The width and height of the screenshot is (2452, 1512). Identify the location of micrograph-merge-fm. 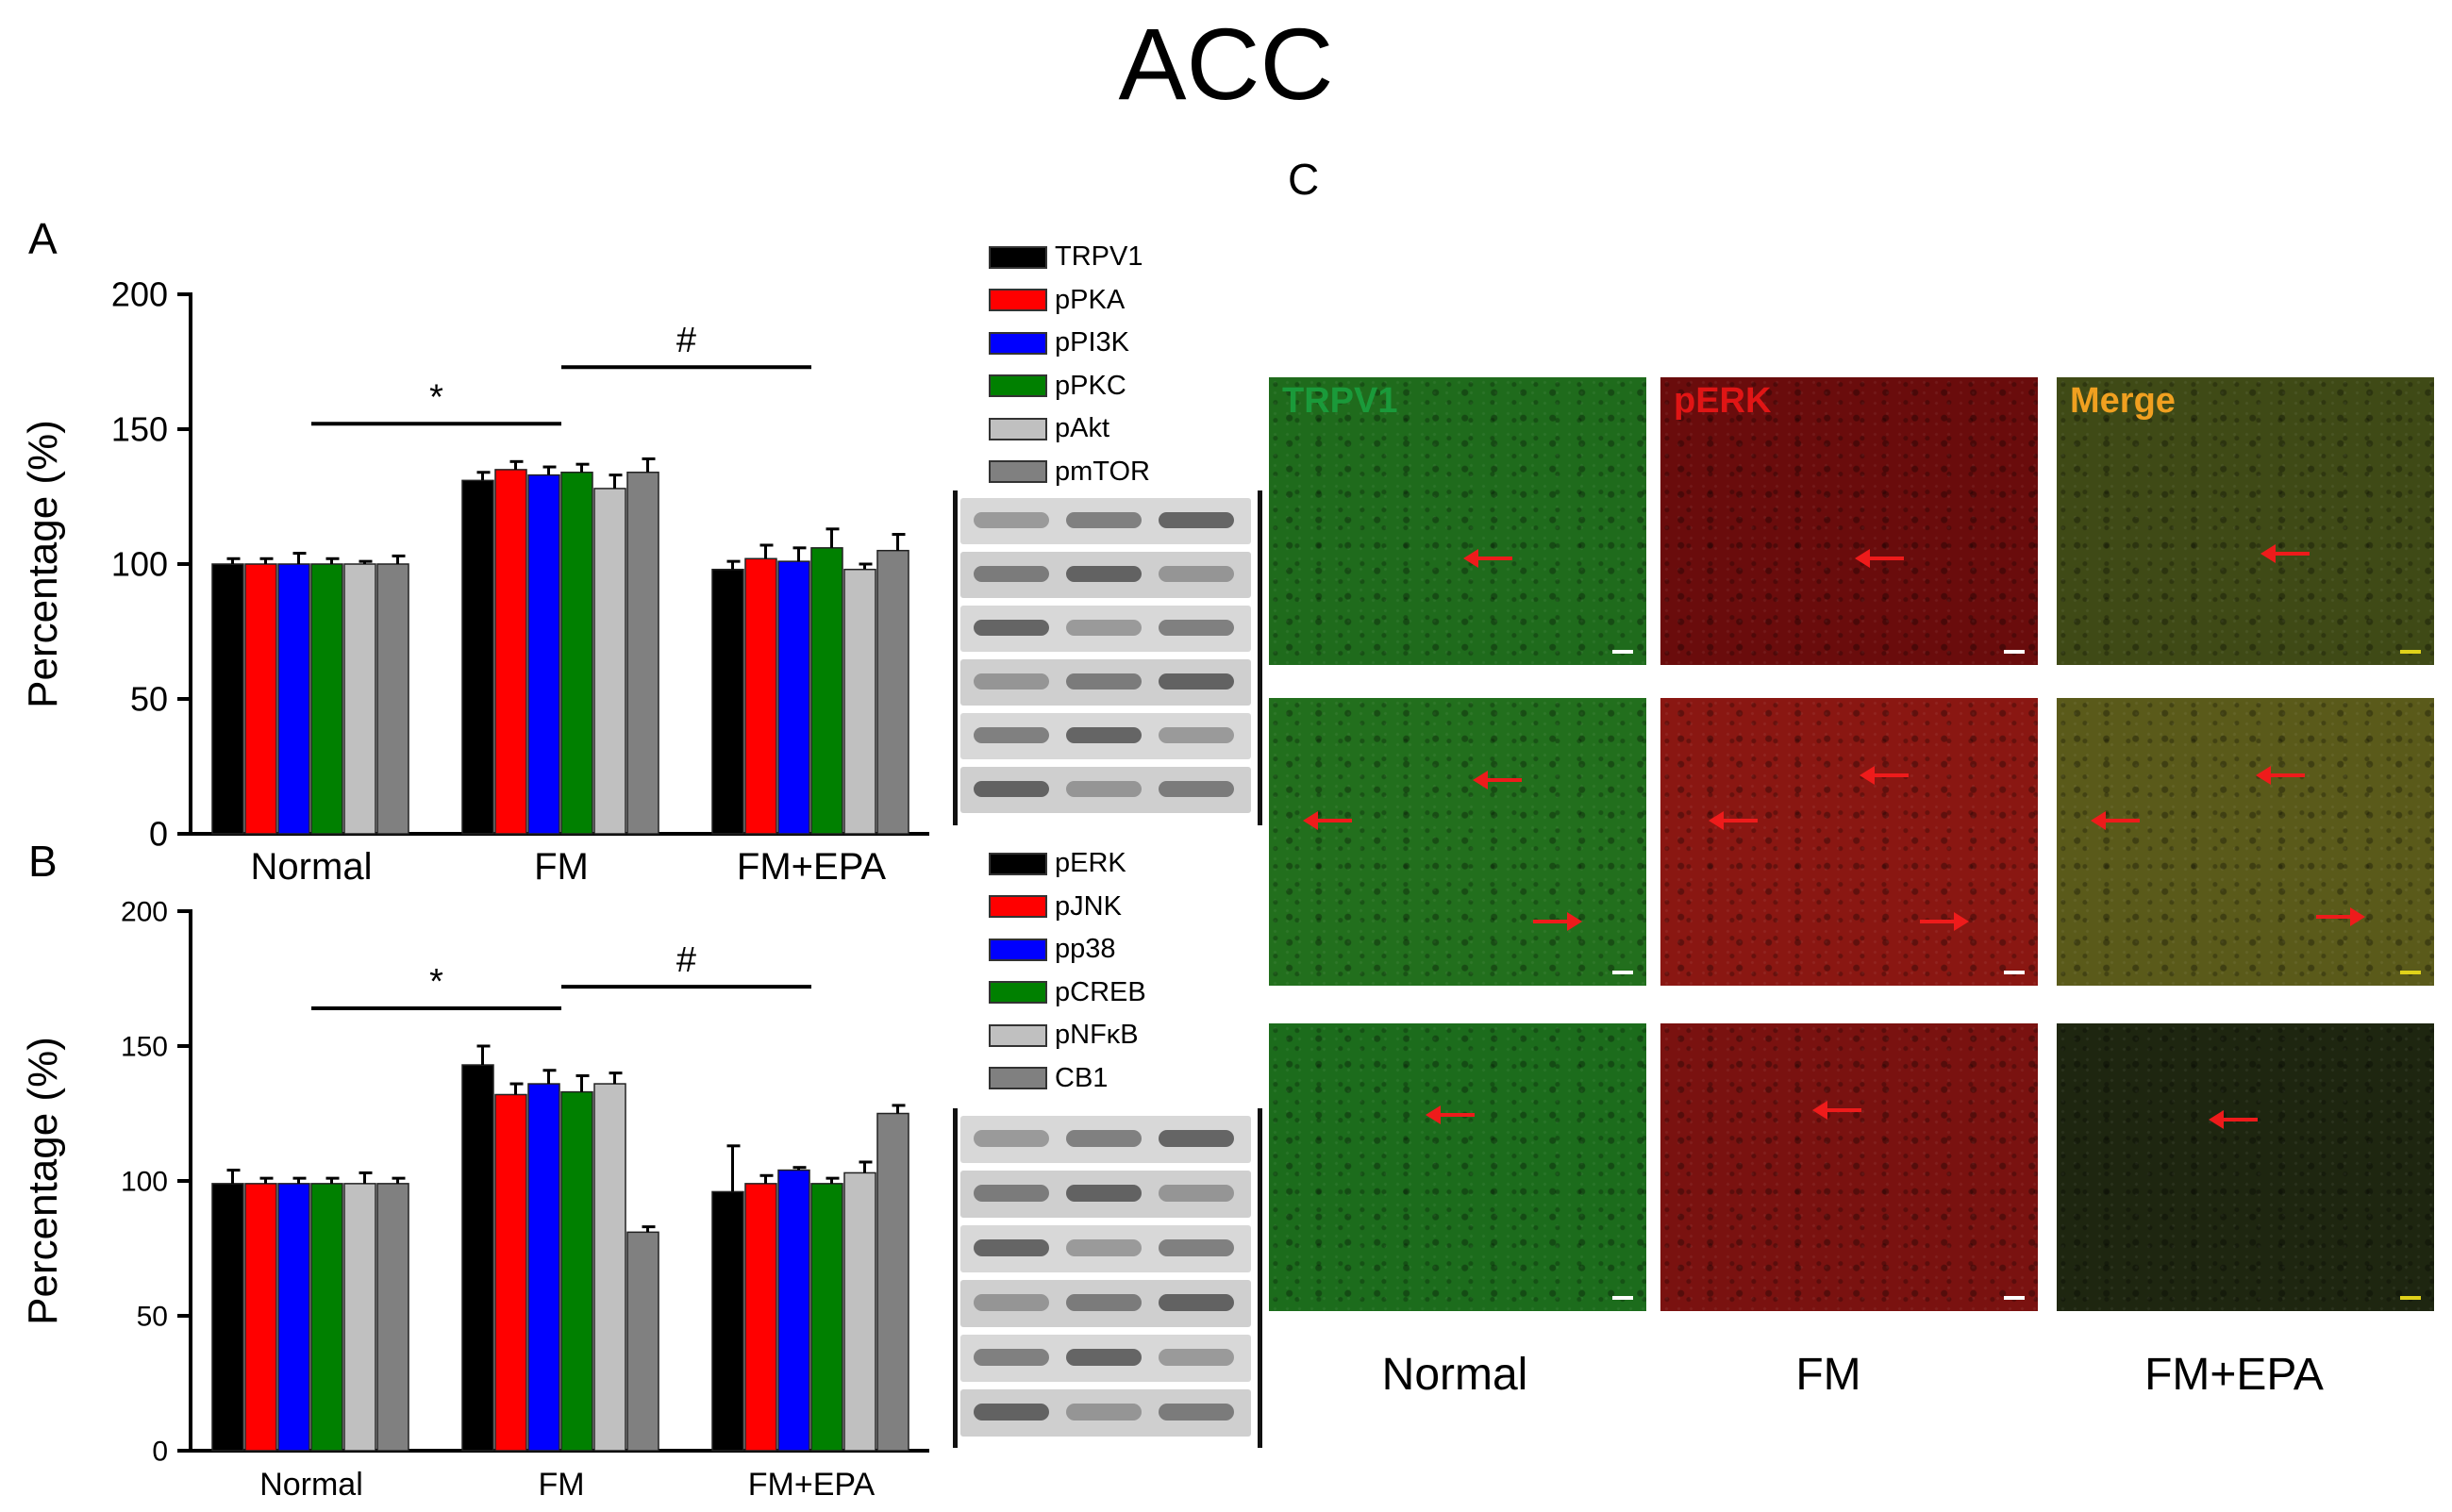
(2245, 842).